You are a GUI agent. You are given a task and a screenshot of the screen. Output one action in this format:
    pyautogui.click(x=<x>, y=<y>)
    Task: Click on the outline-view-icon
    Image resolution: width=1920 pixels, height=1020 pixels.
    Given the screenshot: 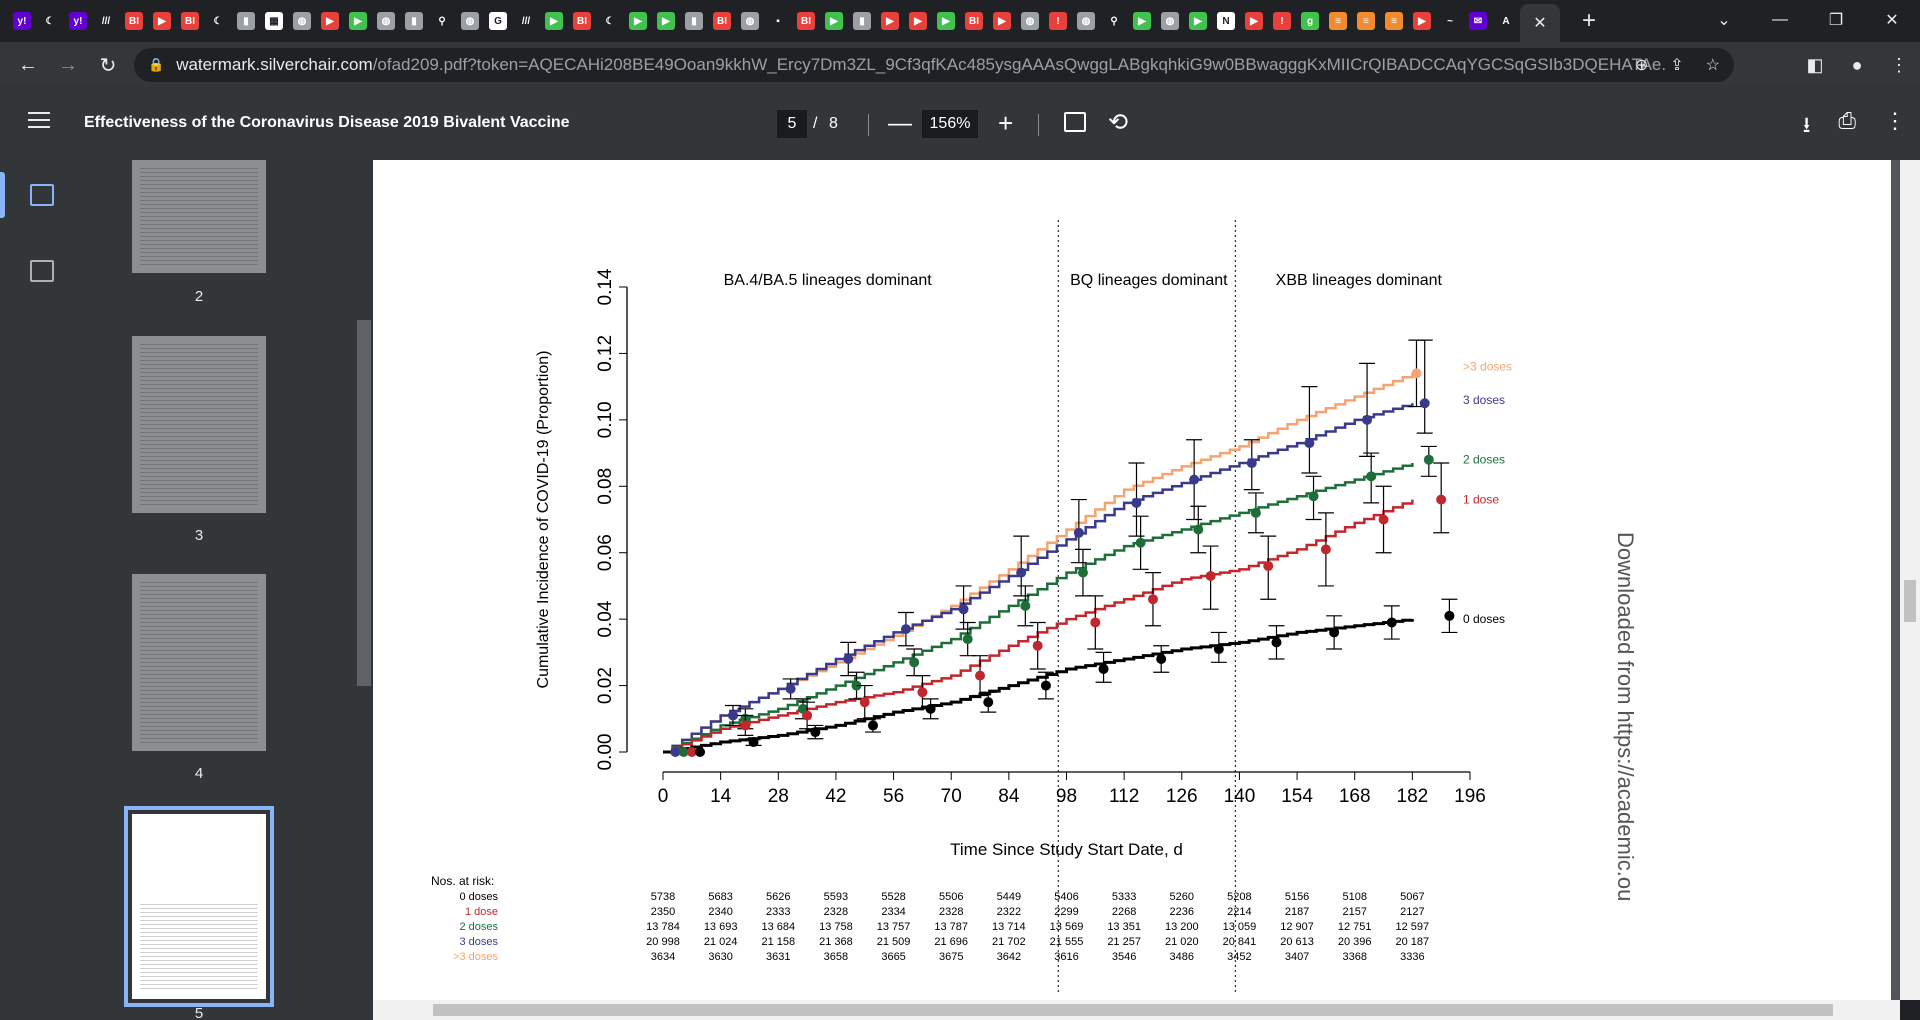 What is the action you would take?
    pyautogui.click(x=42, y=271)
    